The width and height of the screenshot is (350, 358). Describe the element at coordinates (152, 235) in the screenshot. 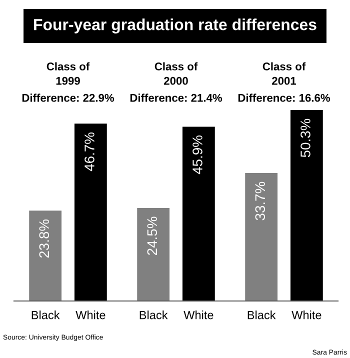

I see `data-label: 24.5%` at that location.